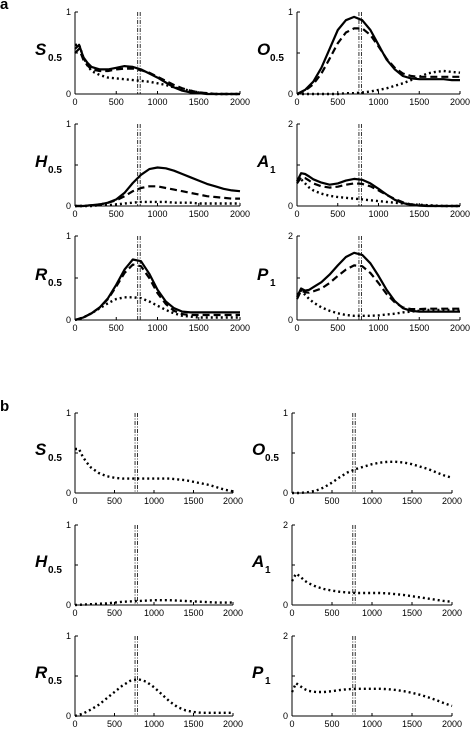  I want to click on variable-label-a-O: O, so click(263, 49).